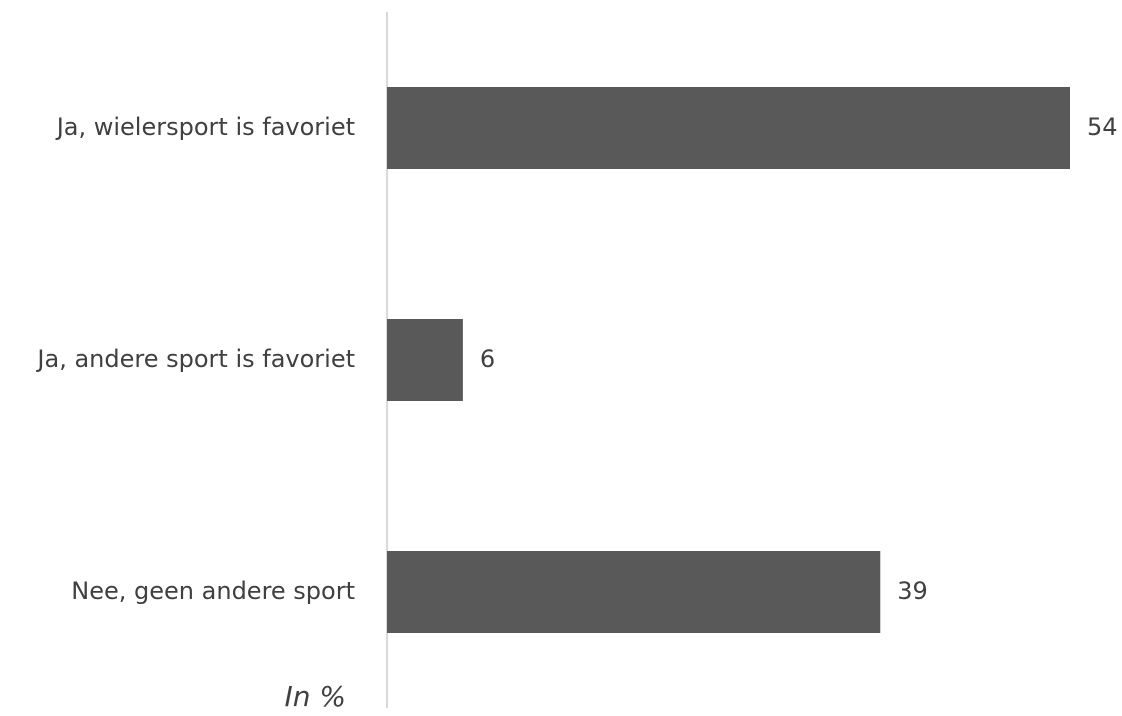  Describe the element at coordinates (912, 591) in the screenshot. I see `value-label-3: 39` at that location.